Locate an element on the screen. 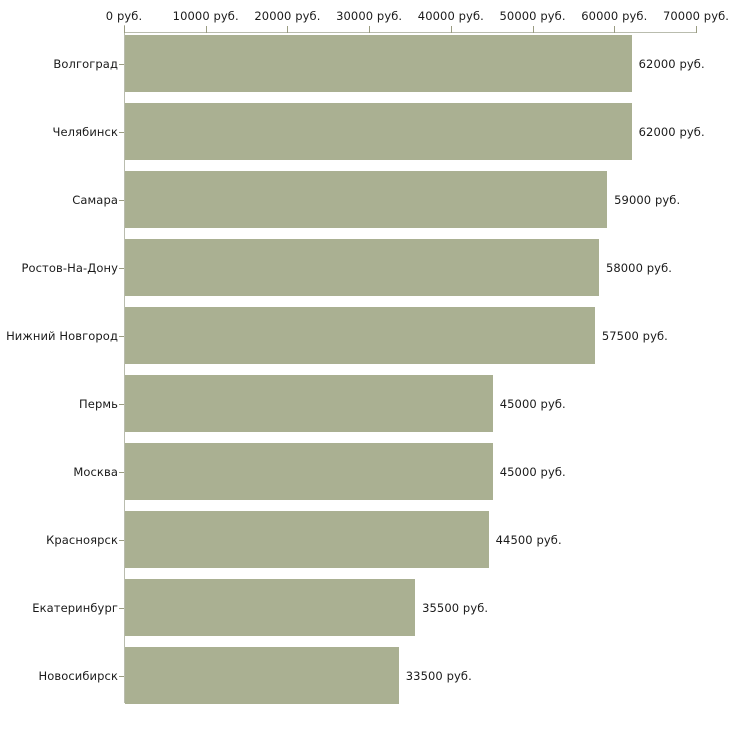  x-axis-tick-label: 20000 руб. is located at coordinates (287, 16).